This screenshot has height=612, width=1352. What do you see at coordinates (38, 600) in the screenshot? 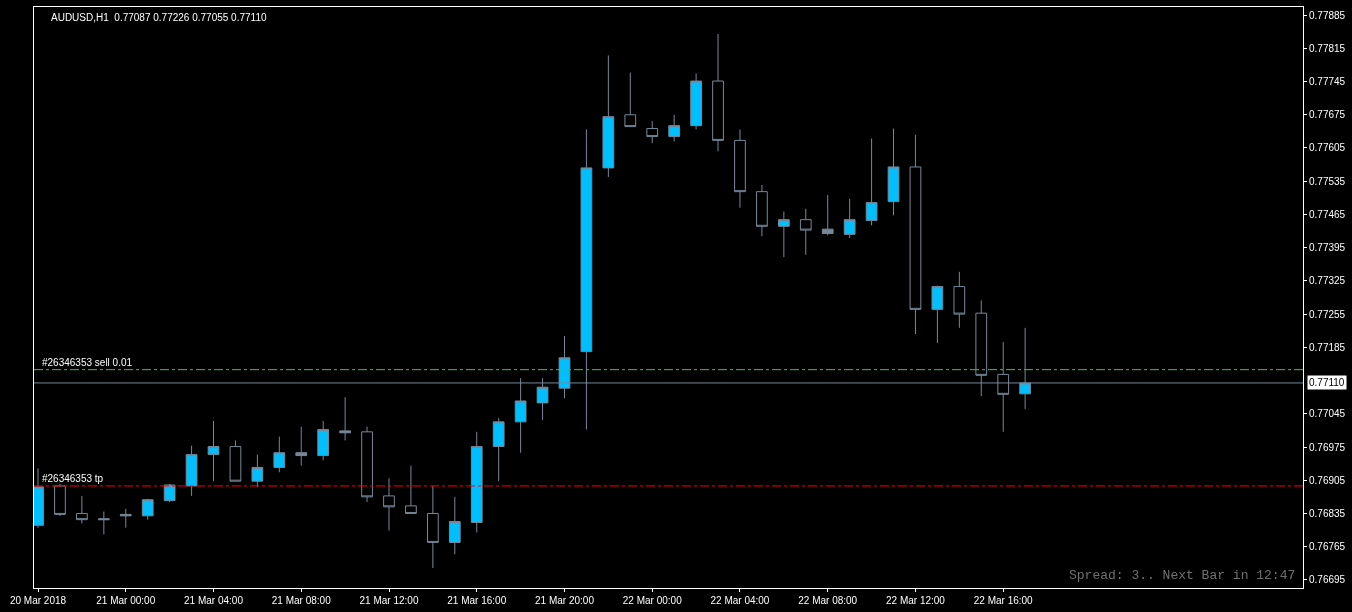
I see `x-tick-label: 20 Mar 2018` at bounding box center [38, 600].